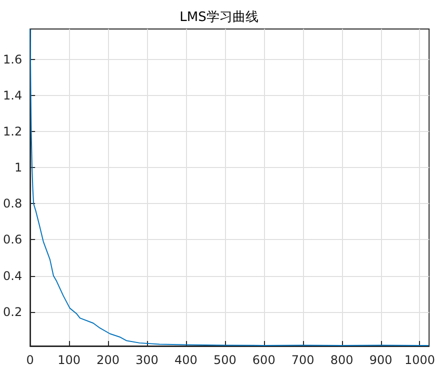  What do you see at coordinates (30, 360) in the screenshot?
I see `x-tick-label: 0` at bounding box center [30, 360].